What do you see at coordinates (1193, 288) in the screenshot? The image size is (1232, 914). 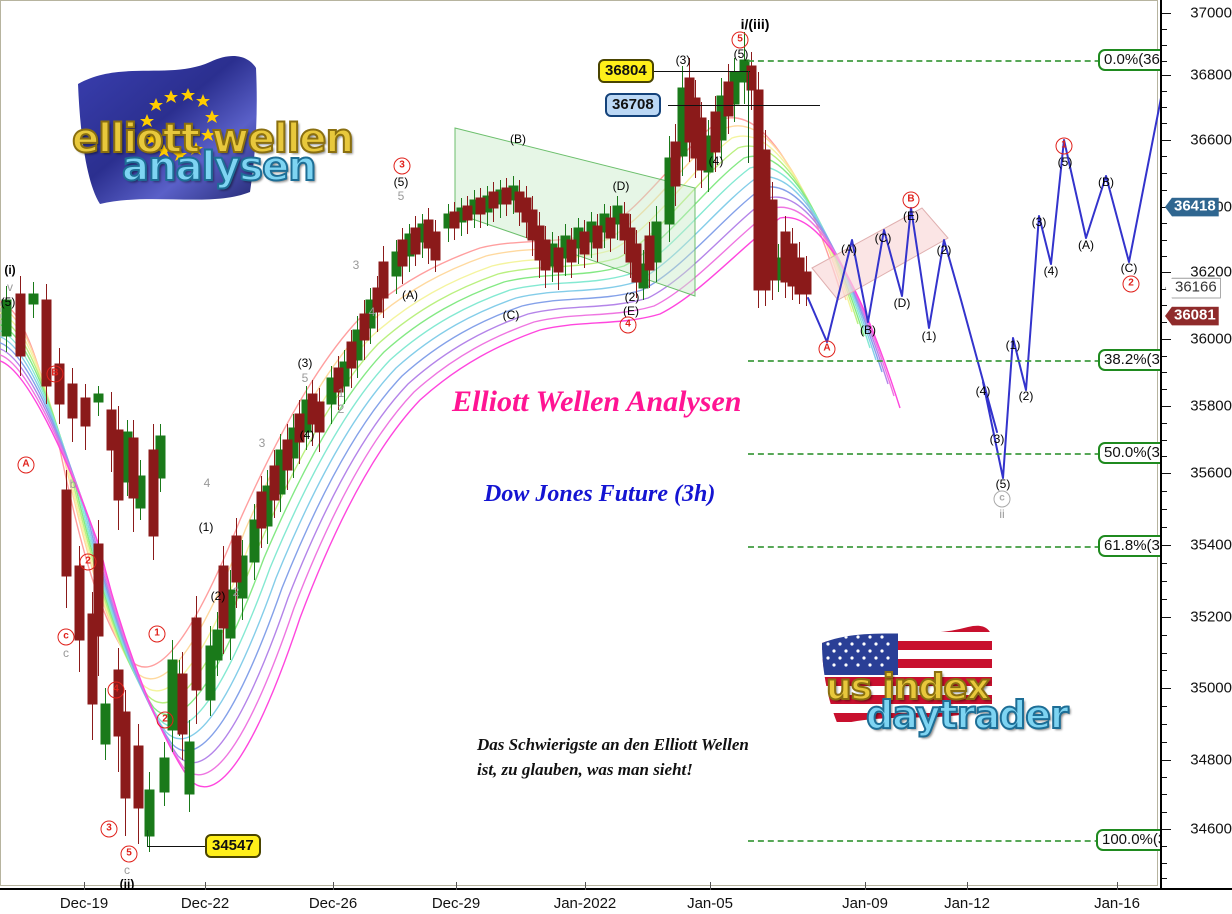 I see `bid-price-tag: 36166` at bounding box center [1193, 288].